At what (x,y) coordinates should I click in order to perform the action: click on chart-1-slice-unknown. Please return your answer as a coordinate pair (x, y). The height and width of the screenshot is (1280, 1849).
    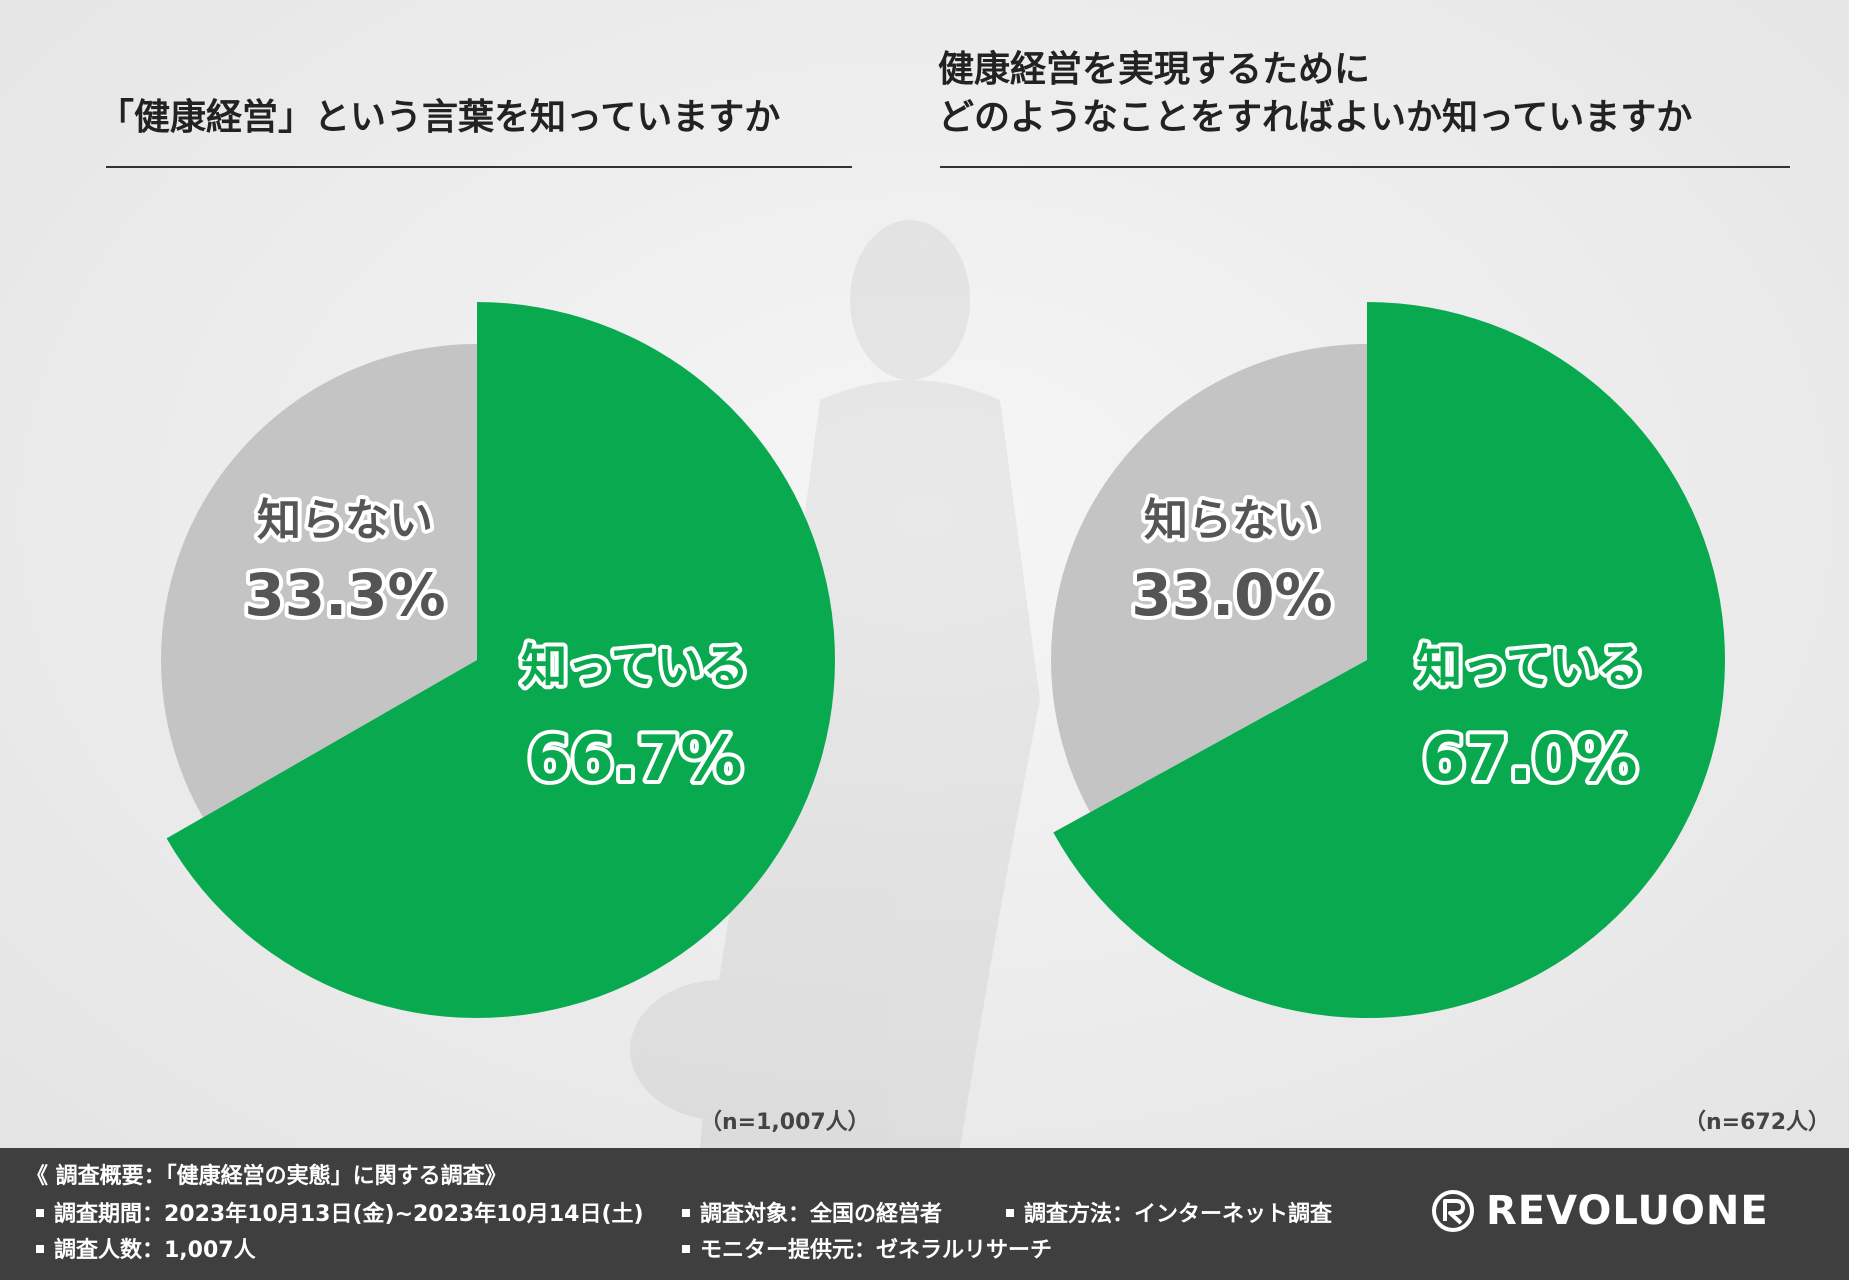
    Looking at the image, I should click on (319, 581).